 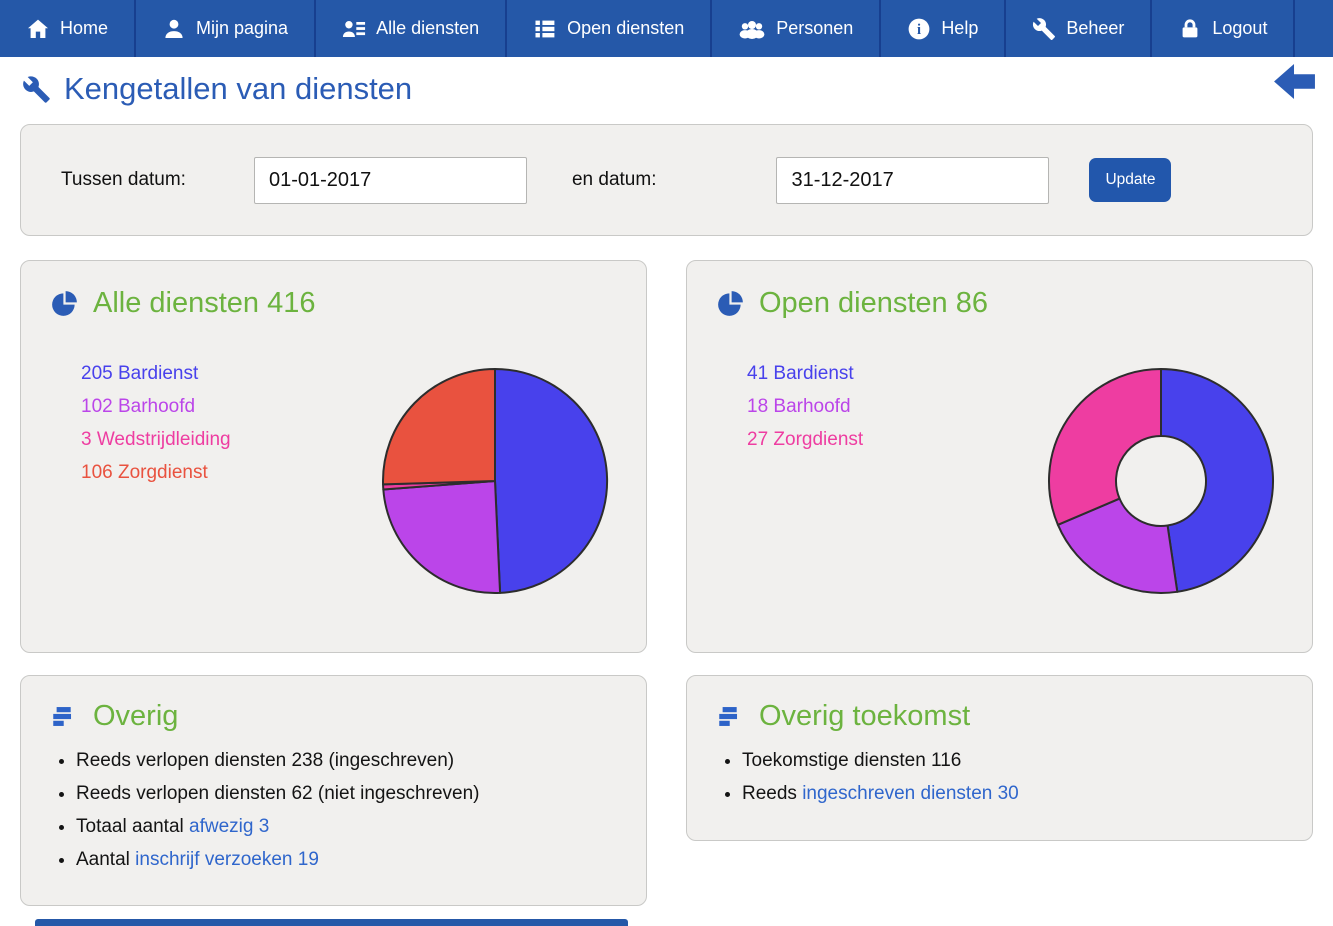 I want to click on panel-header: Open diensten 86, so click(x=999, y=290).